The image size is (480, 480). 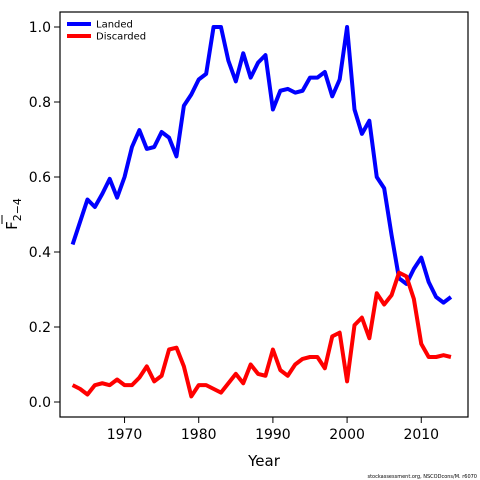 I want to click on x-tick-label: 2000, so click(x=347, y=435).